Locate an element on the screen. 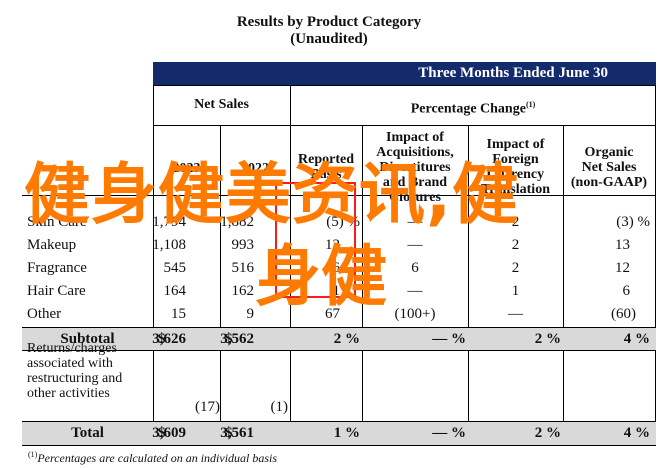  cell-reported: 6 is located at coordinates (336, 268).